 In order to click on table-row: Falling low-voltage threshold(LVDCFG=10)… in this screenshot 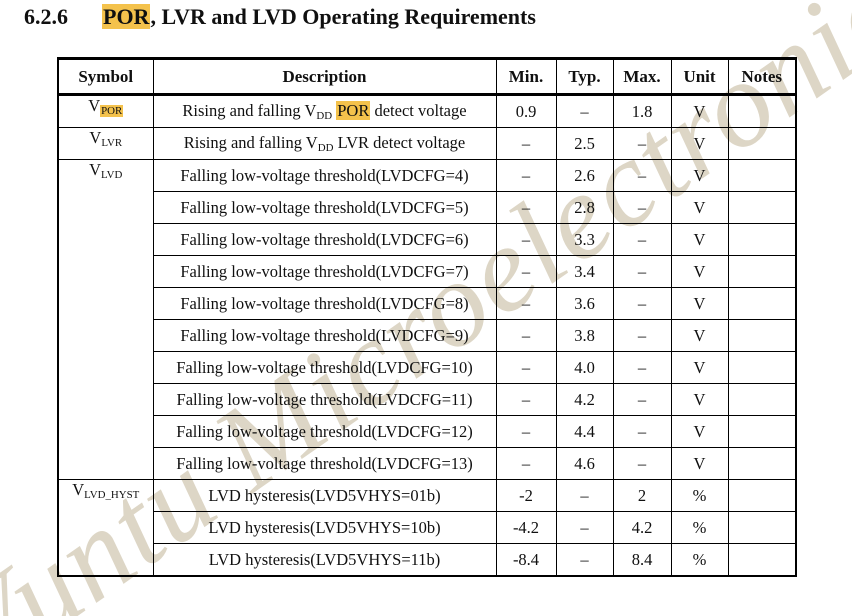, I will do `click(427, 367)`.